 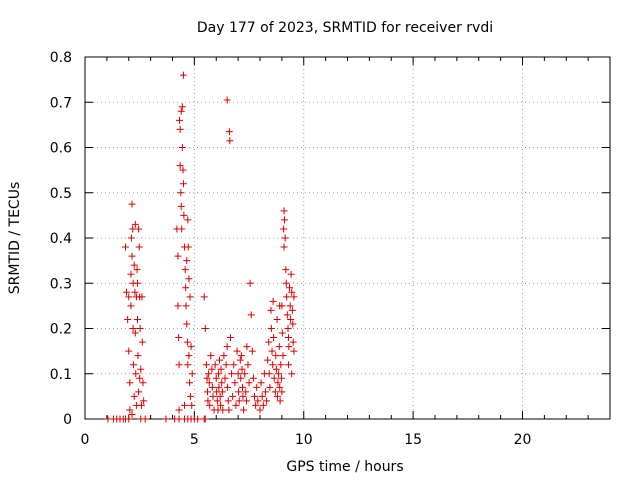 I want to click on x-tick-label: 10, so click(x=304, y=440).